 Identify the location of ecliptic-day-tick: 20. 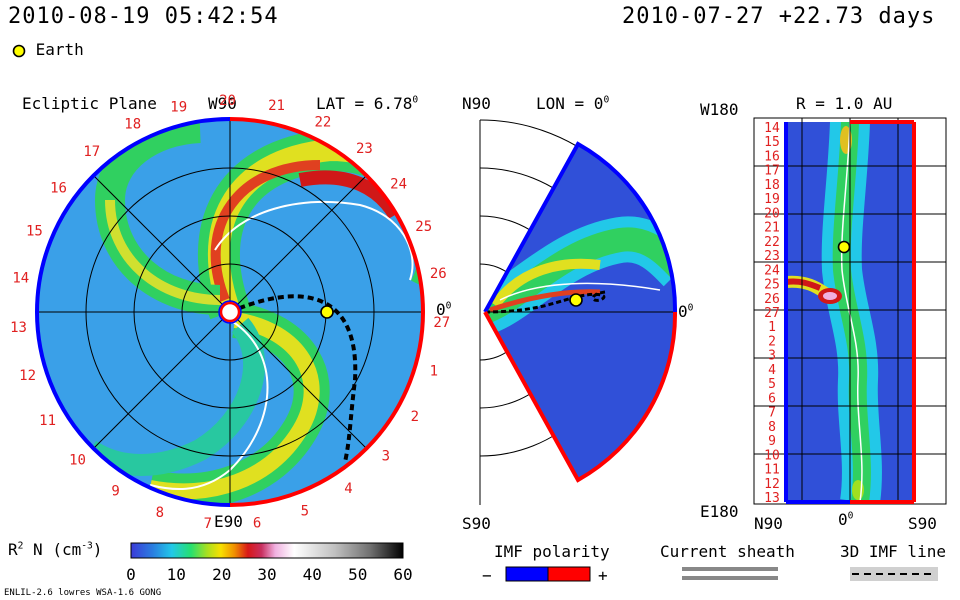
(227, 101).